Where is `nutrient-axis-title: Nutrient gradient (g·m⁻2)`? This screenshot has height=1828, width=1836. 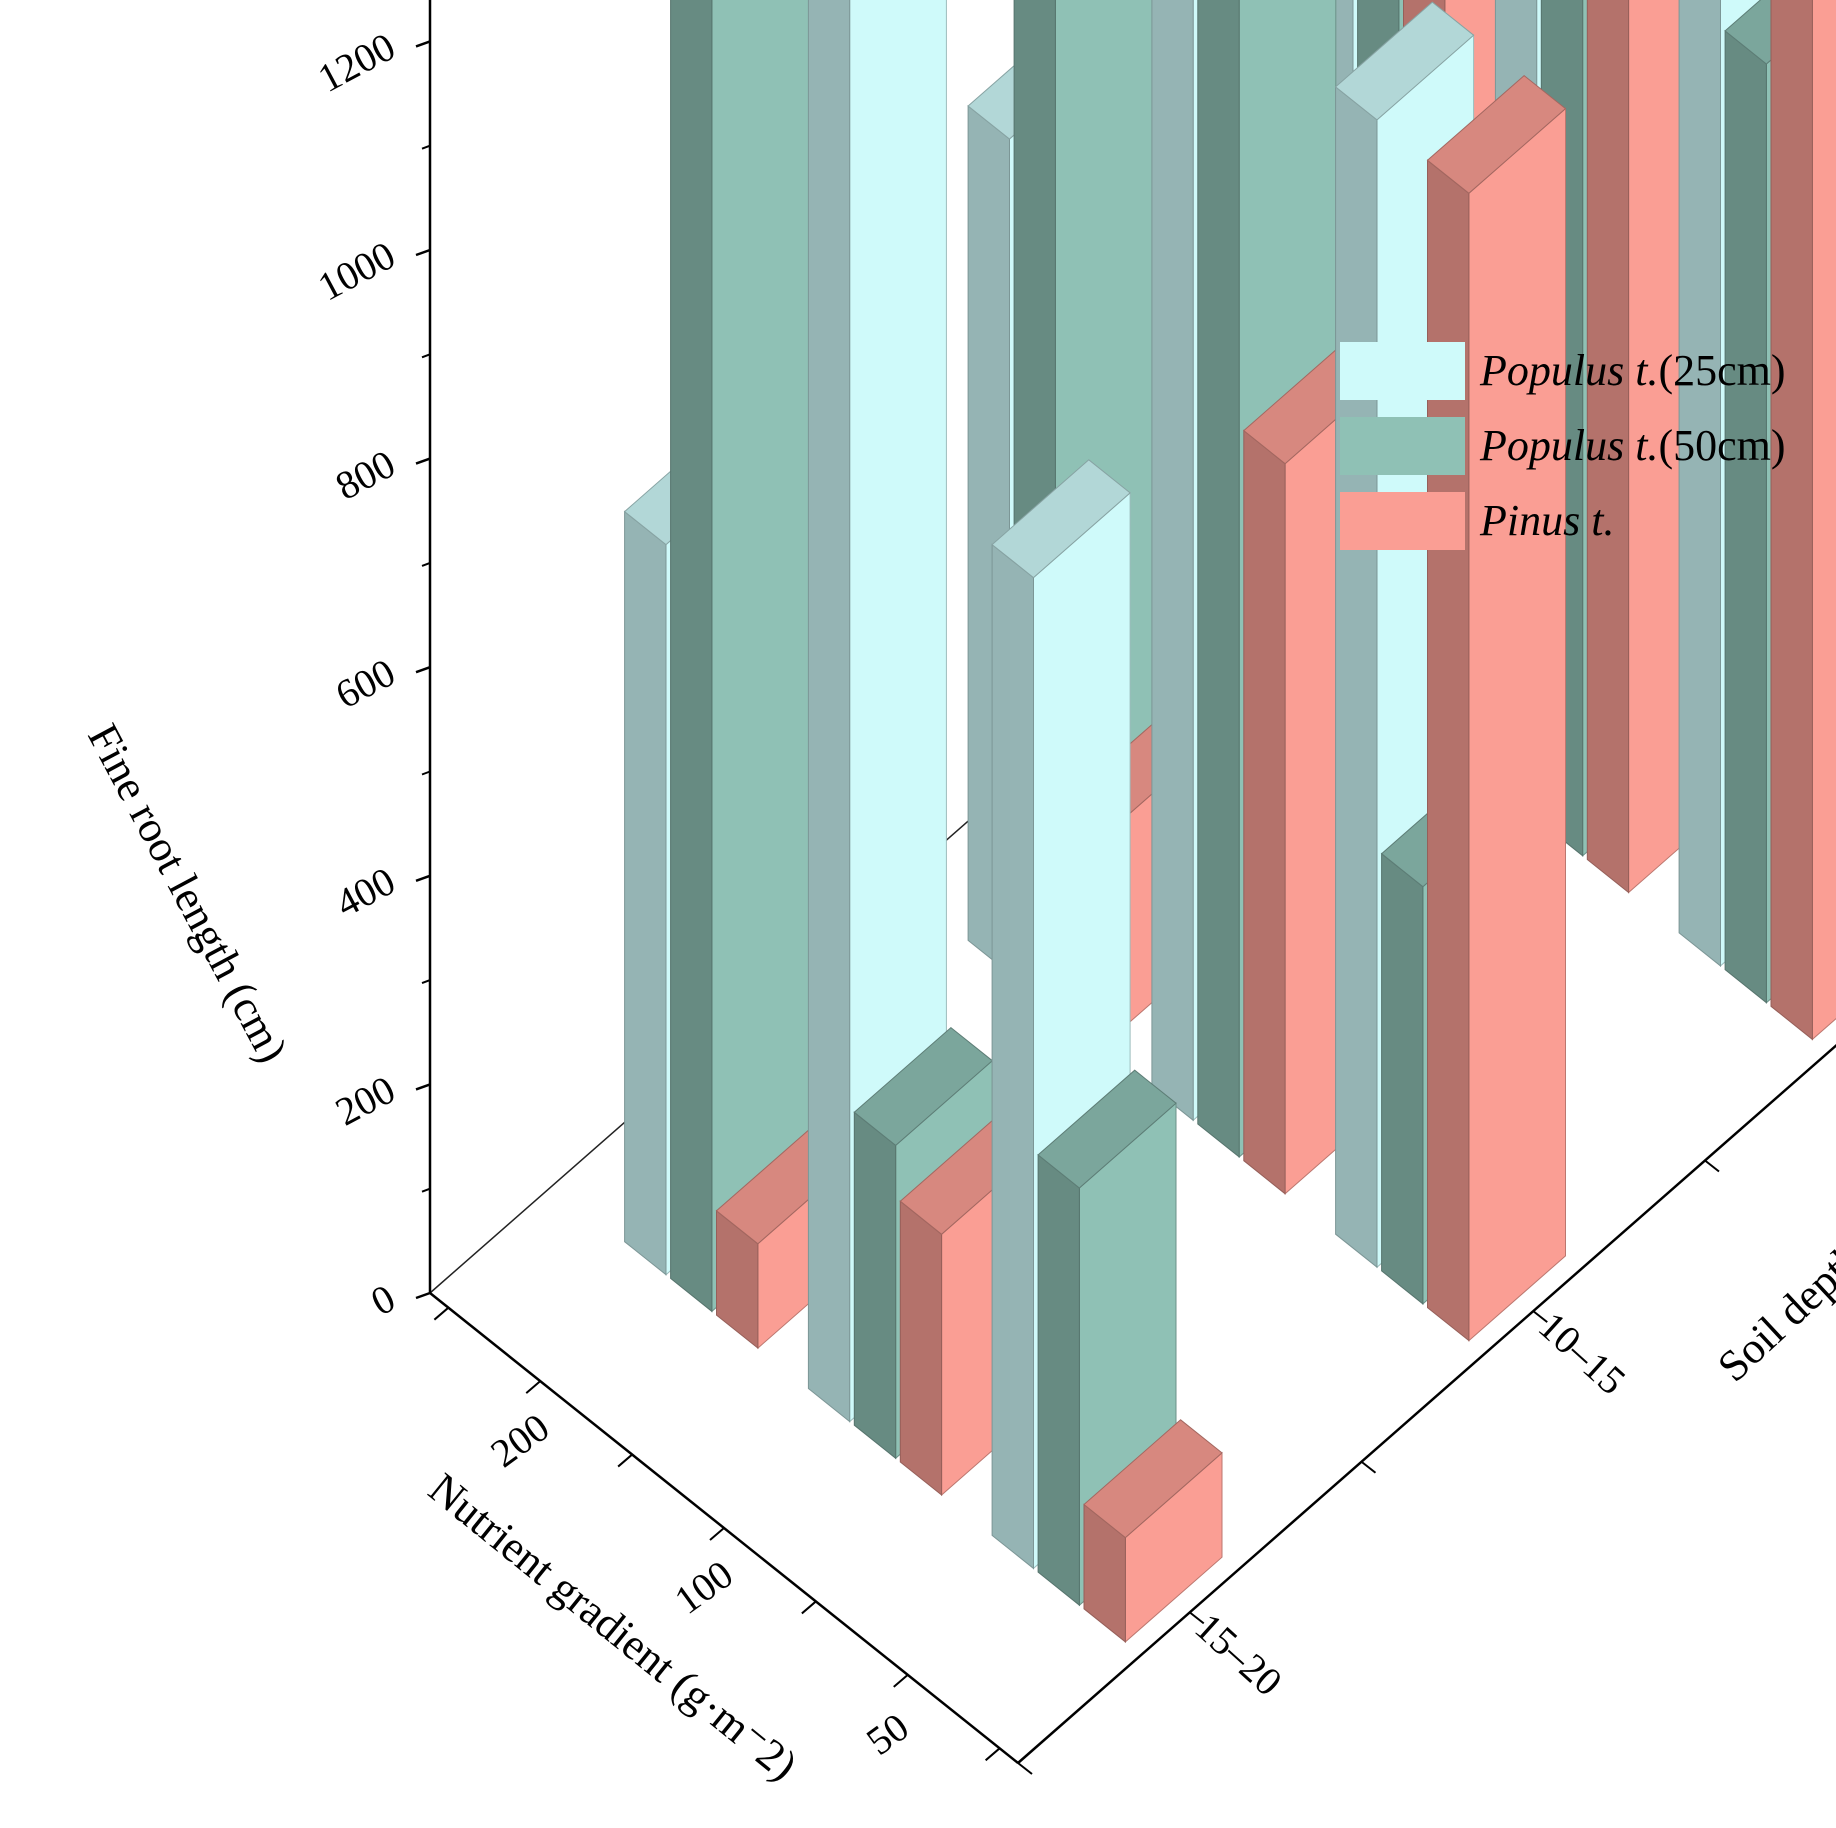 nutrient-axis-title: Nutrient gradient (g·m⁻2) is located at coordinates (613, 1627).